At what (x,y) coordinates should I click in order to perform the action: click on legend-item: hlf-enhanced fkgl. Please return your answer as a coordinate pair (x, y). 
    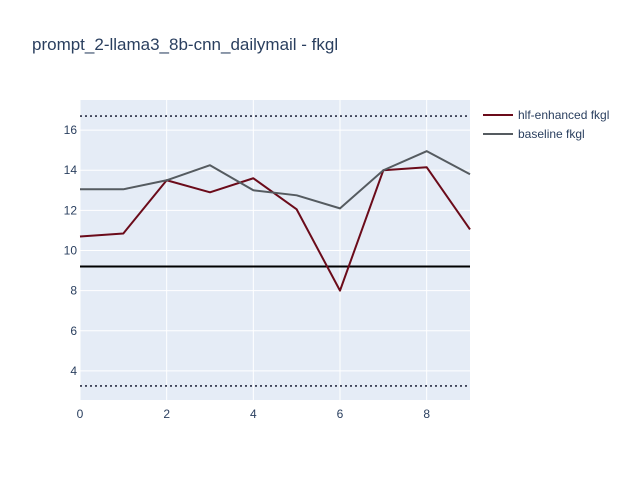
    Looking at the image, I should click on (546, 115).